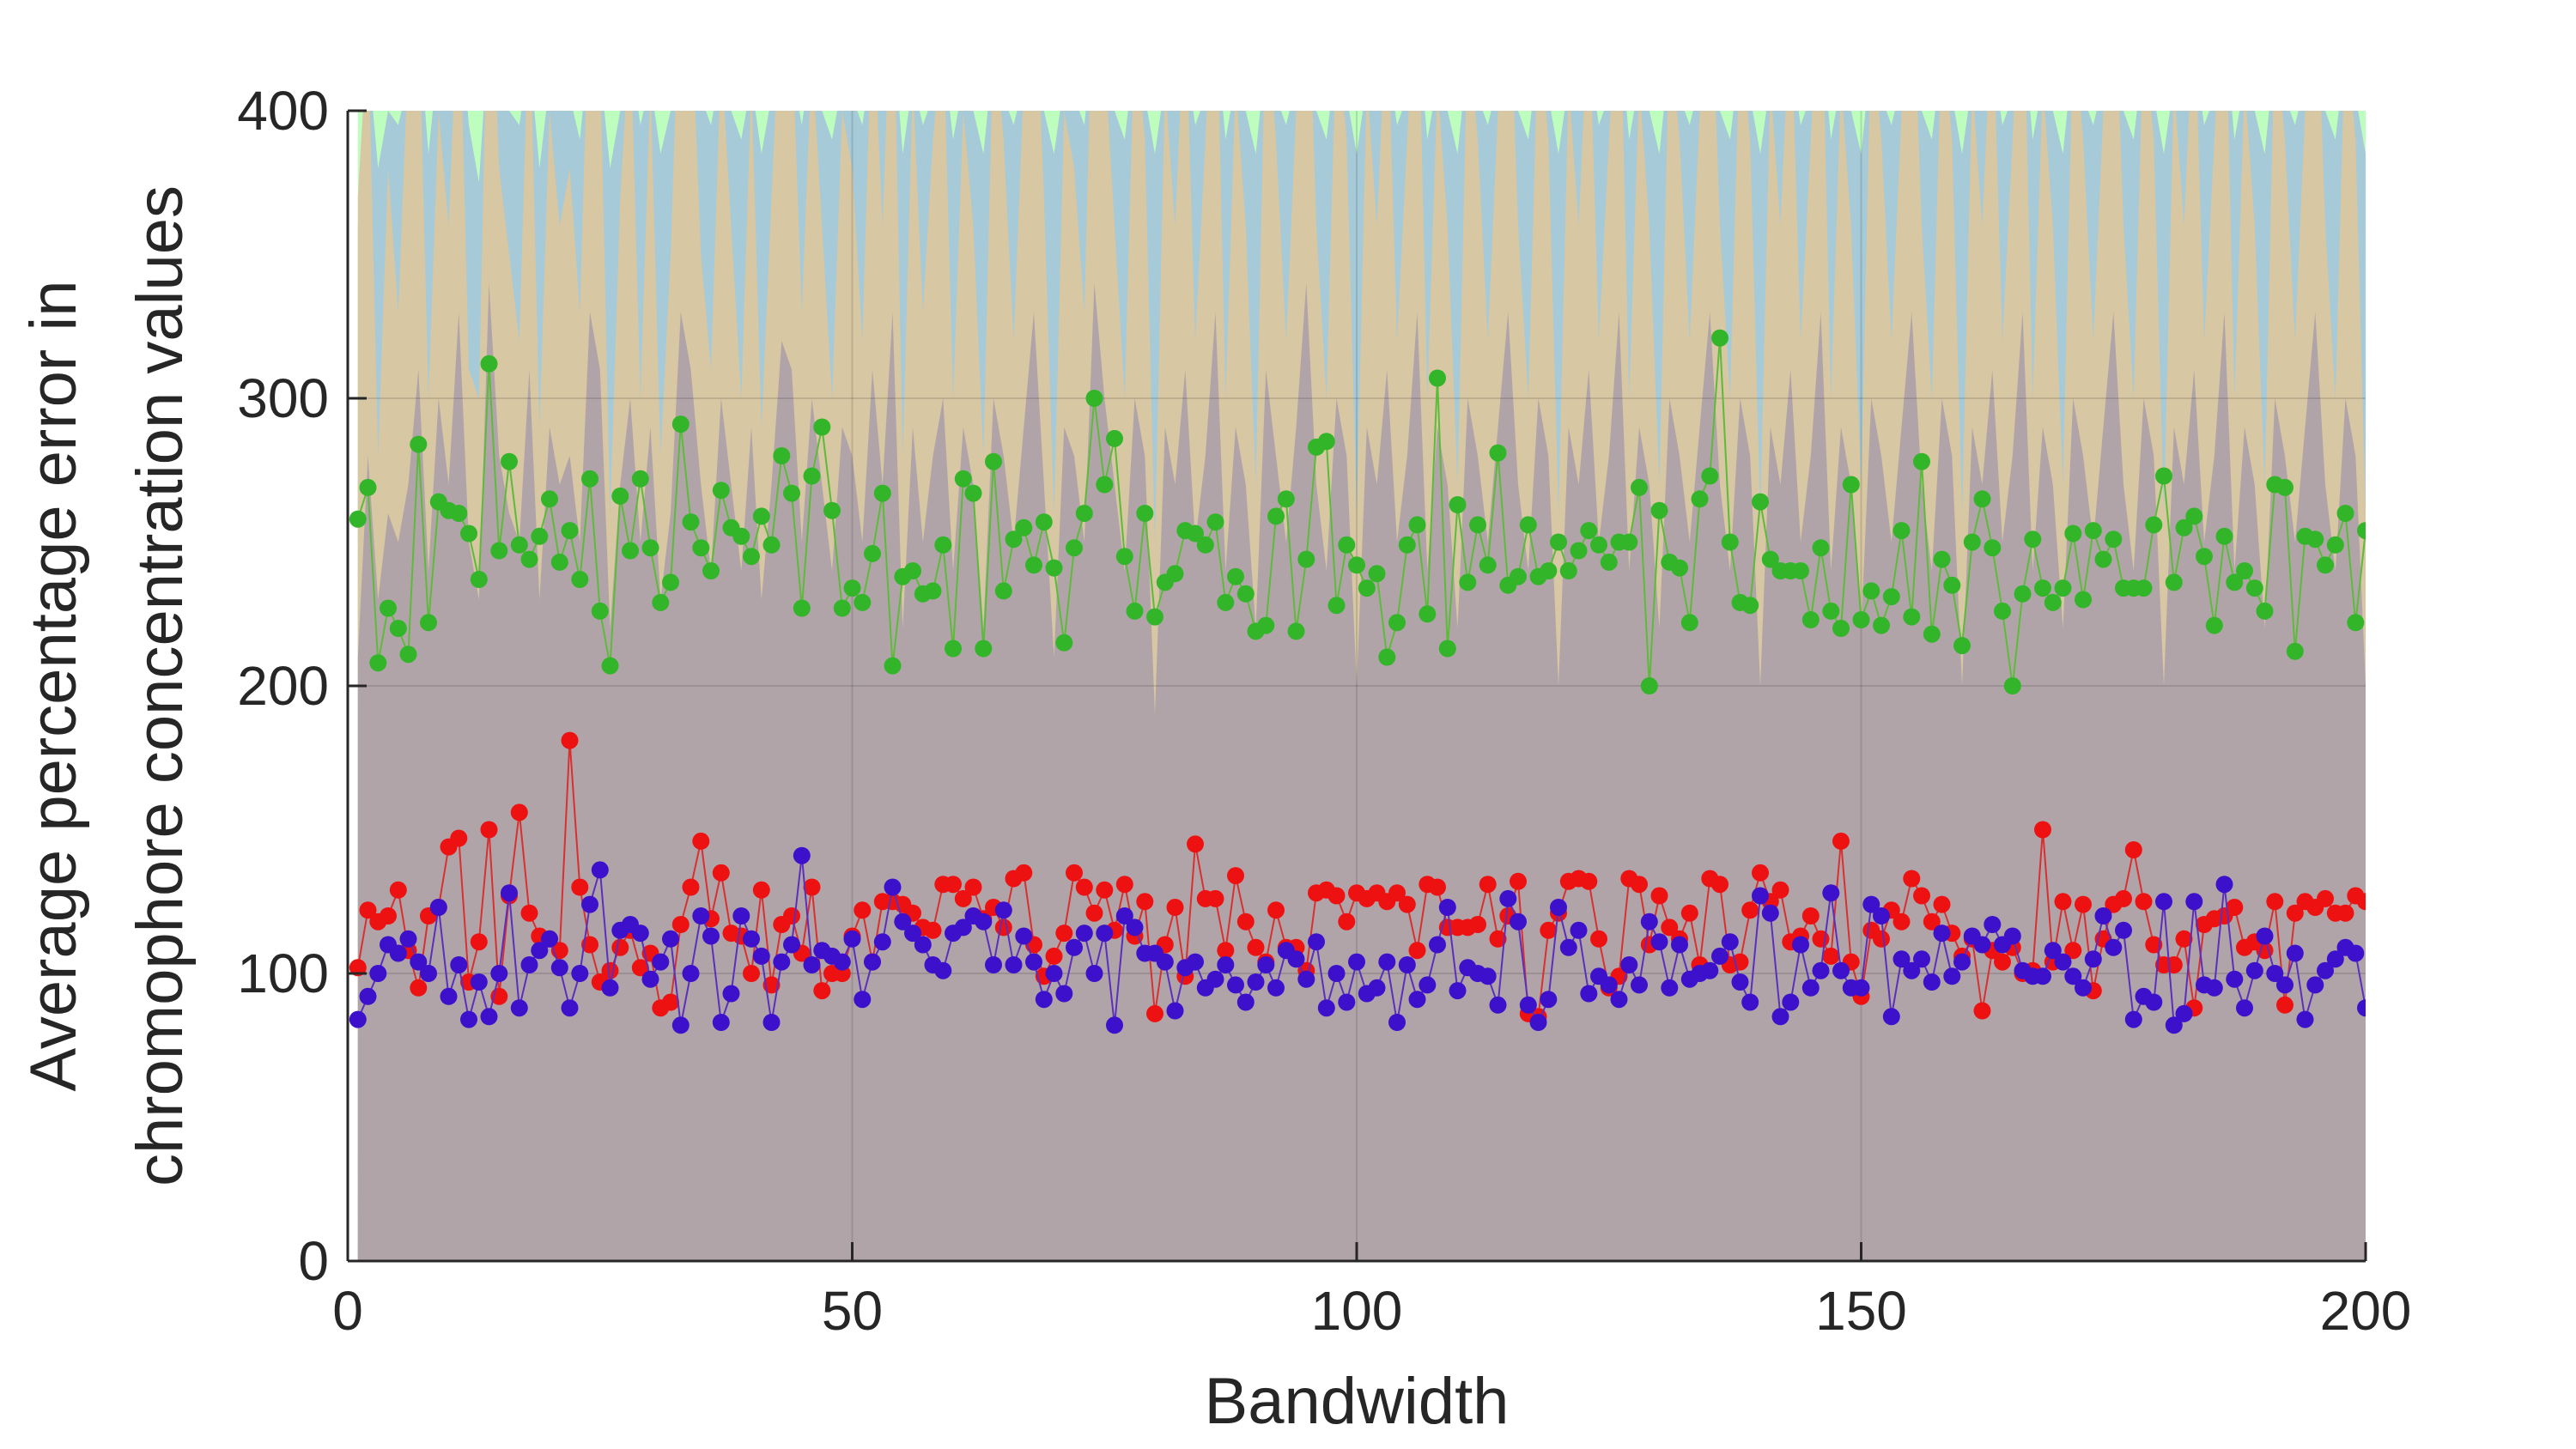 Image resolution: width=2576 pixels, height=1449 pixels. What do you see at coordinates (313, 1261) in the screenshot?
I see `y-tick-label: 0` at bounding box center [313, 1261].